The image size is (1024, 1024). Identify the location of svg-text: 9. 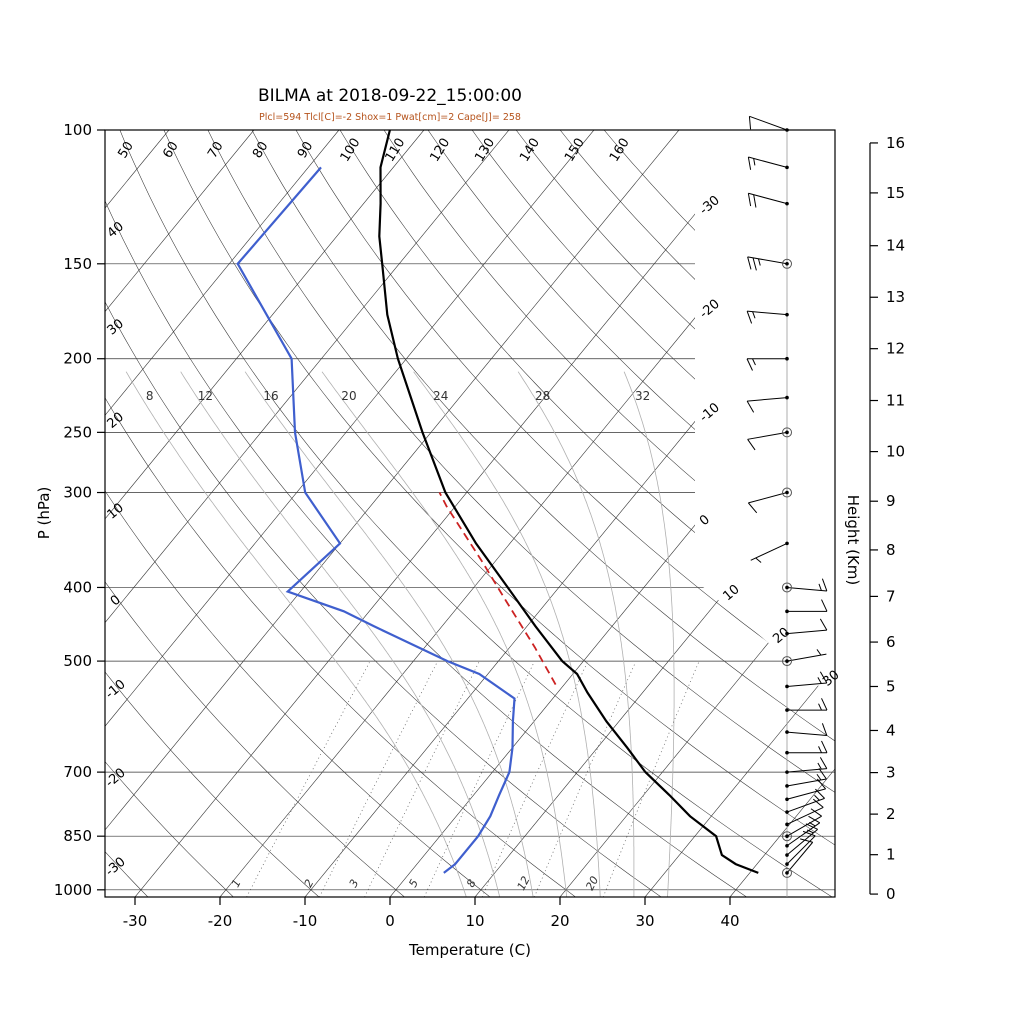
(891, 501).